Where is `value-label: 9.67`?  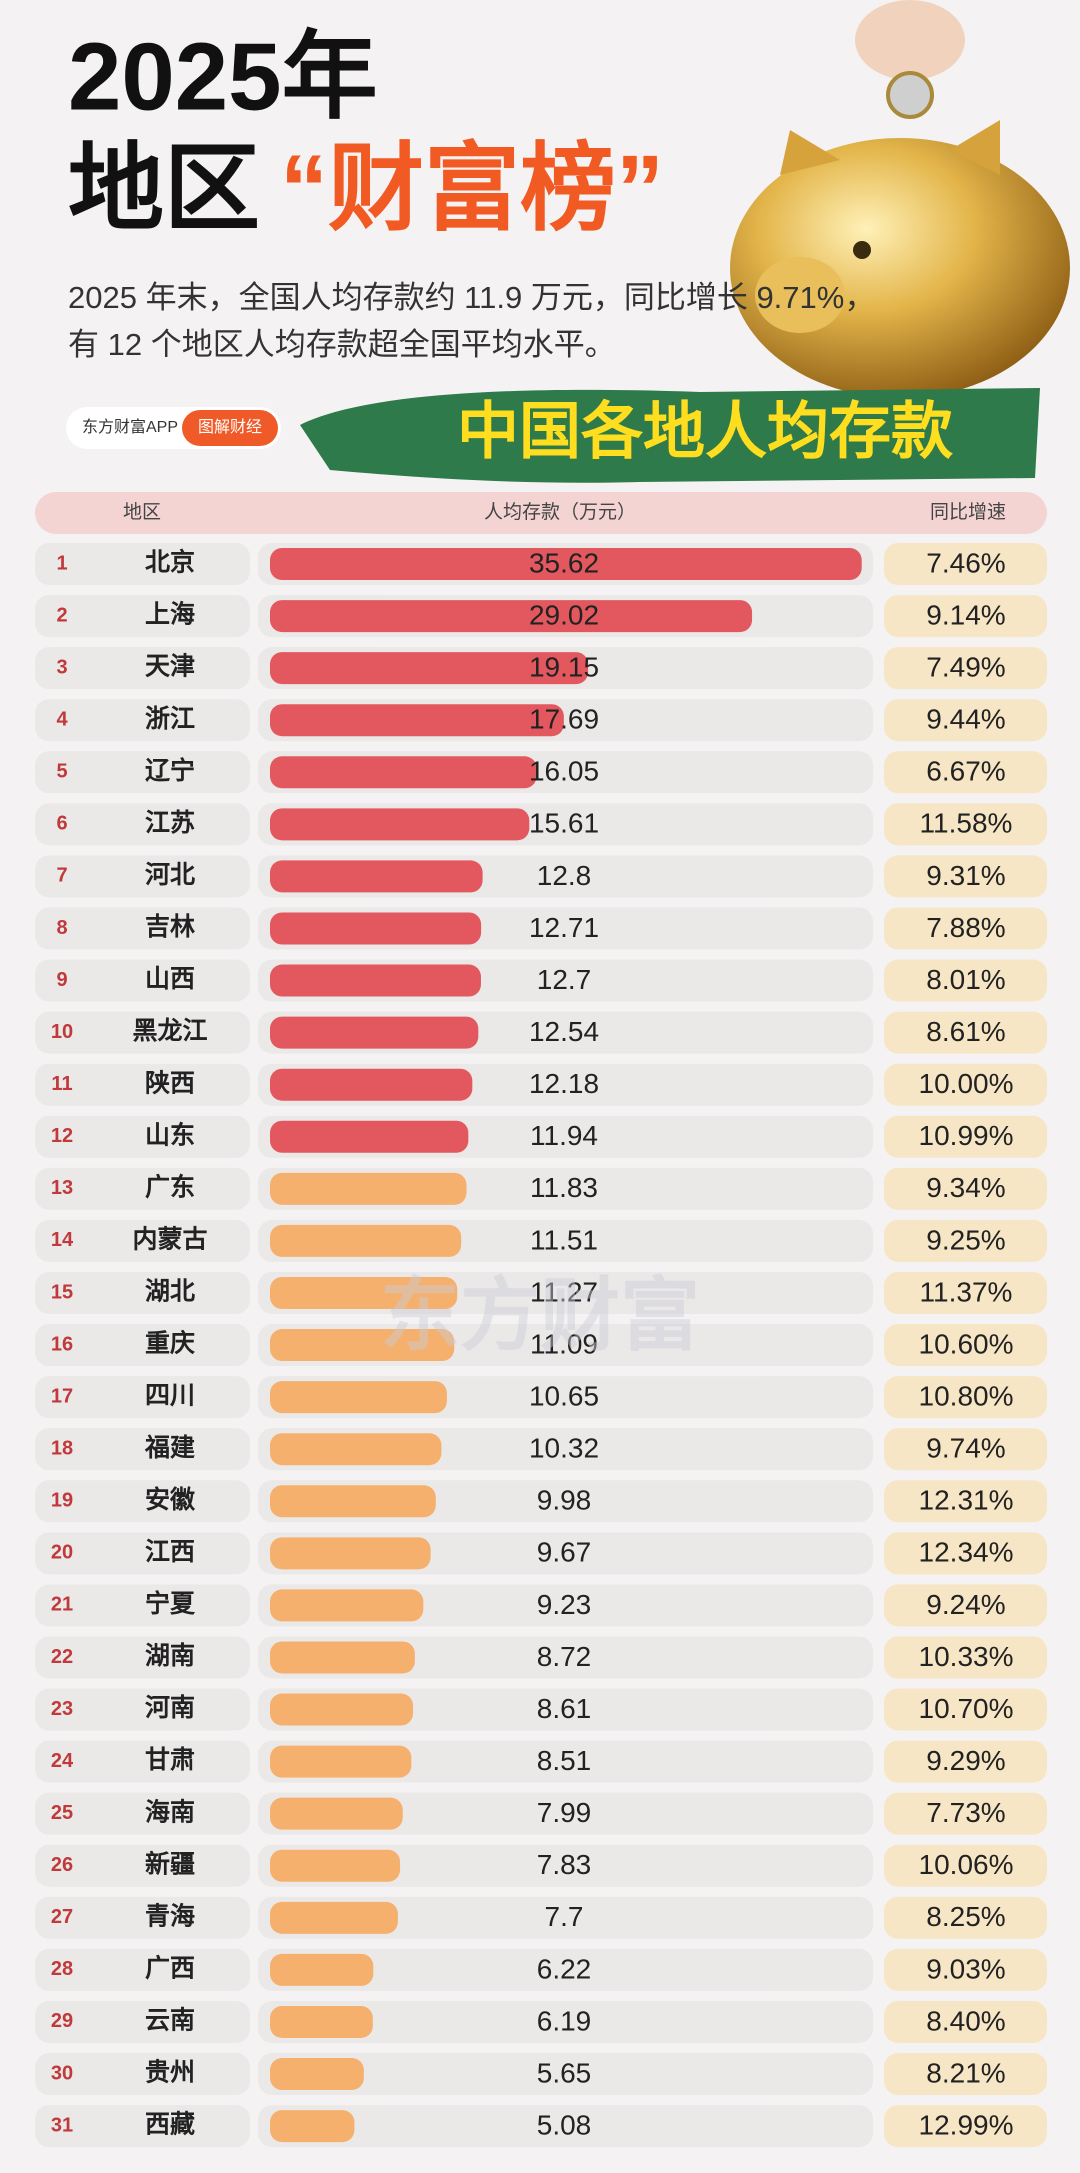 value-label: 9.67 is located at coordinates (564, 1552).